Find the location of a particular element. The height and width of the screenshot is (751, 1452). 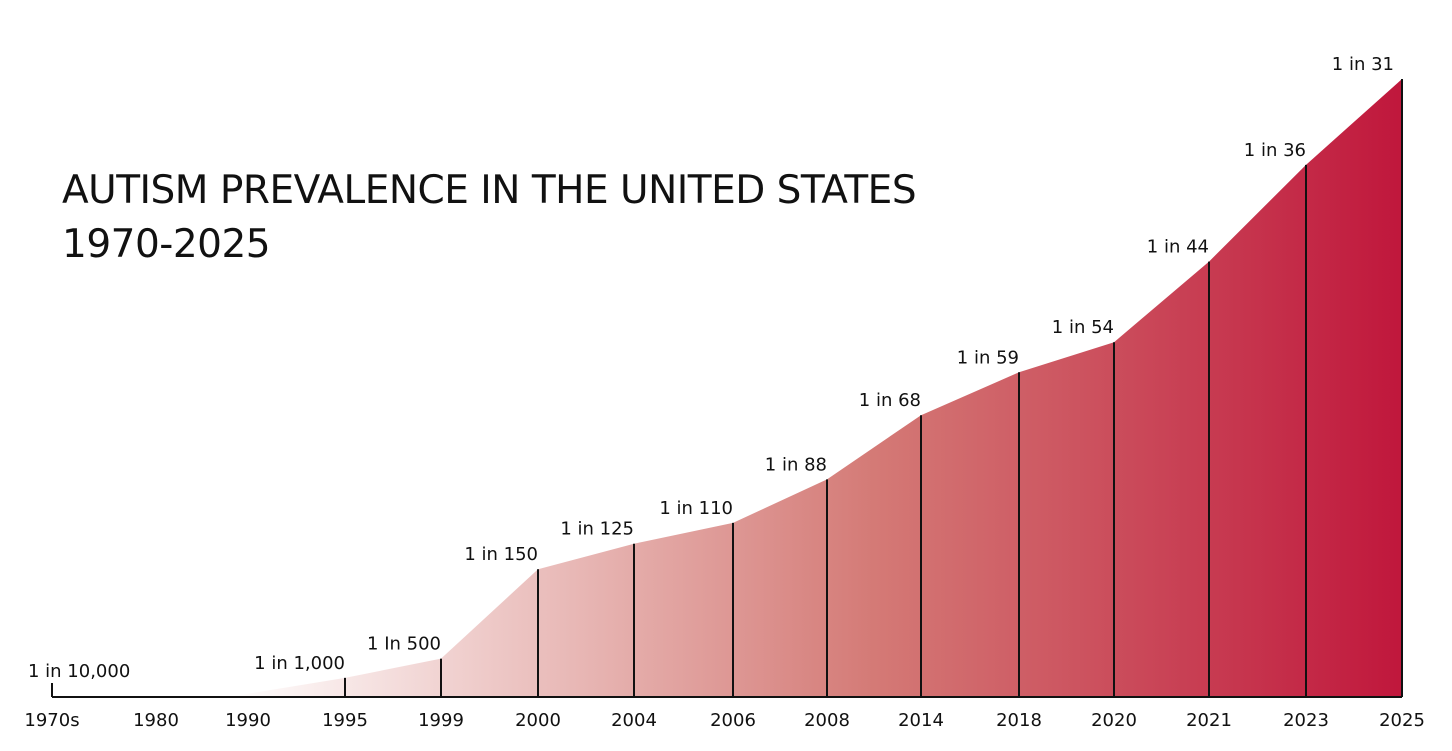

x-tick-label: 1970s is located at coordinates (51, 720).